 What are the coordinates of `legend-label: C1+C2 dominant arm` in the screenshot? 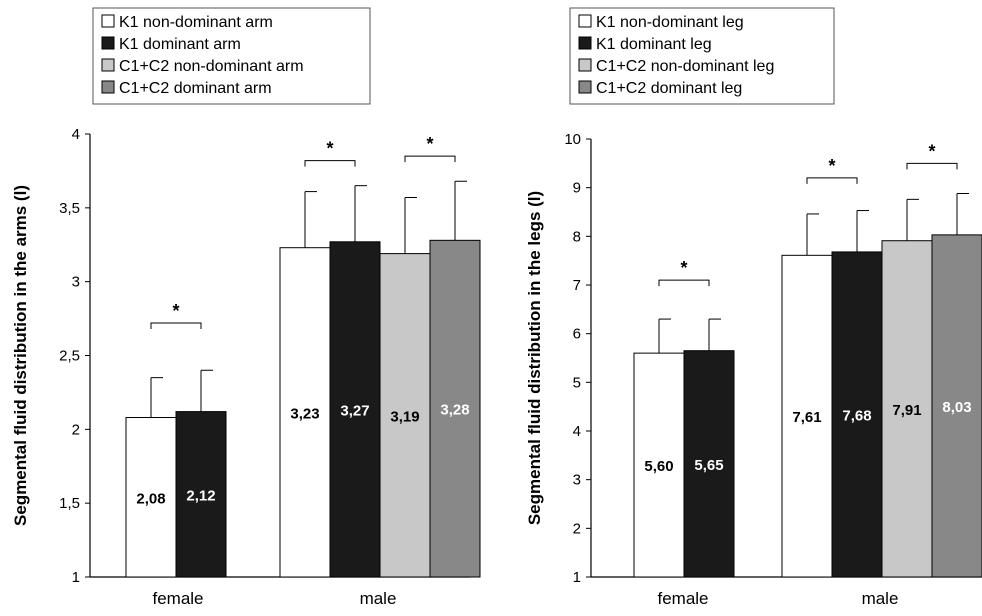 It's located at (195, 88).